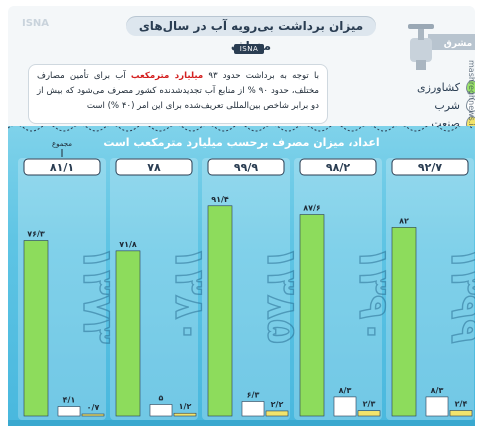  What do you see at coordinates (458, 295) in the screenshot?
I see `year-label: ۱۳۹۹` at bounding box center [458, 295].